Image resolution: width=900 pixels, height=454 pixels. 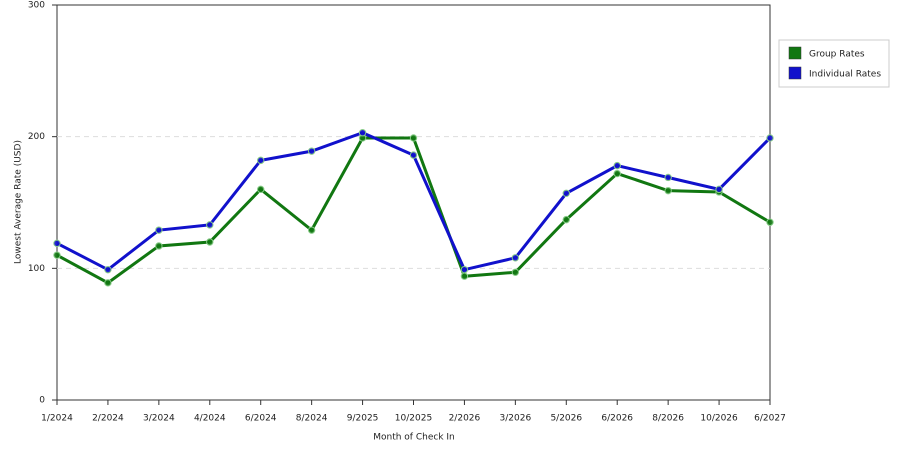 What do you see at coordinates (312, 419) in the screenshot?
I see `x-tick-label: 8/2024` at bounding box center [312, 419].